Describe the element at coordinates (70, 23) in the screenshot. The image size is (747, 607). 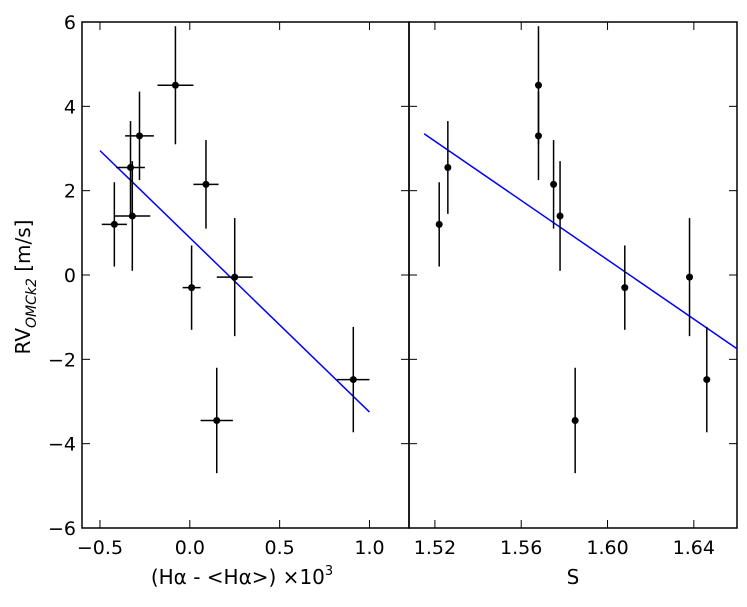
I see `y-tick-label: 6` at that location.